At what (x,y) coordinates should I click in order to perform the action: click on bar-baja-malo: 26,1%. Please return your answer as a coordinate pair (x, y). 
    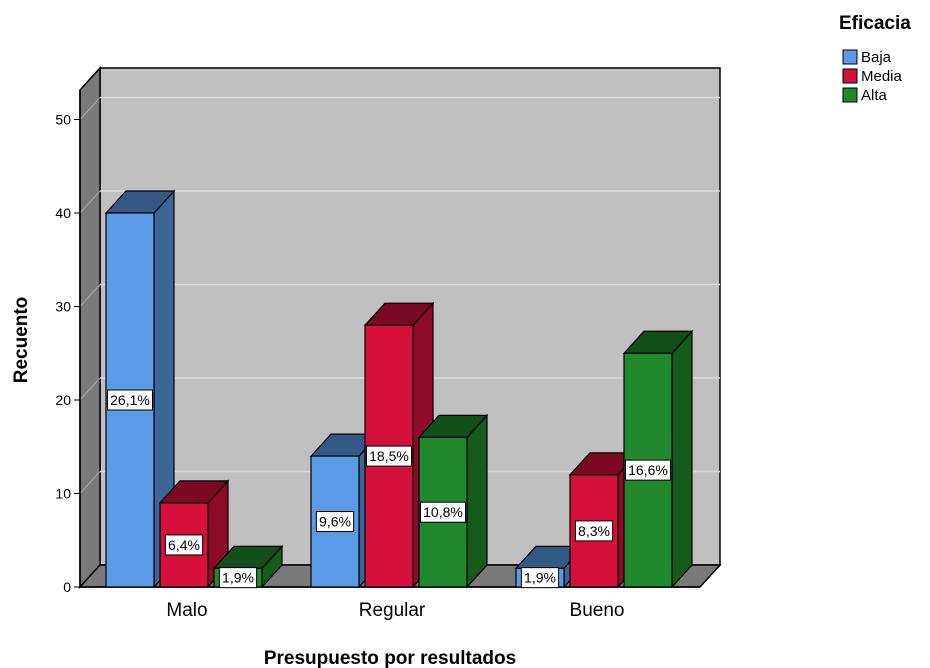
    Looking at the image, I should click on (140, 389).